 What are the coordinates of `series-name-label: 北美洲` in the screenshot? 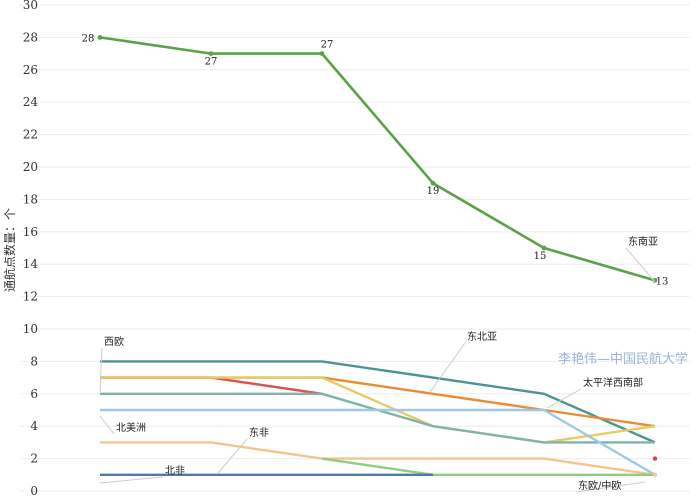 It's located at (131, 427).